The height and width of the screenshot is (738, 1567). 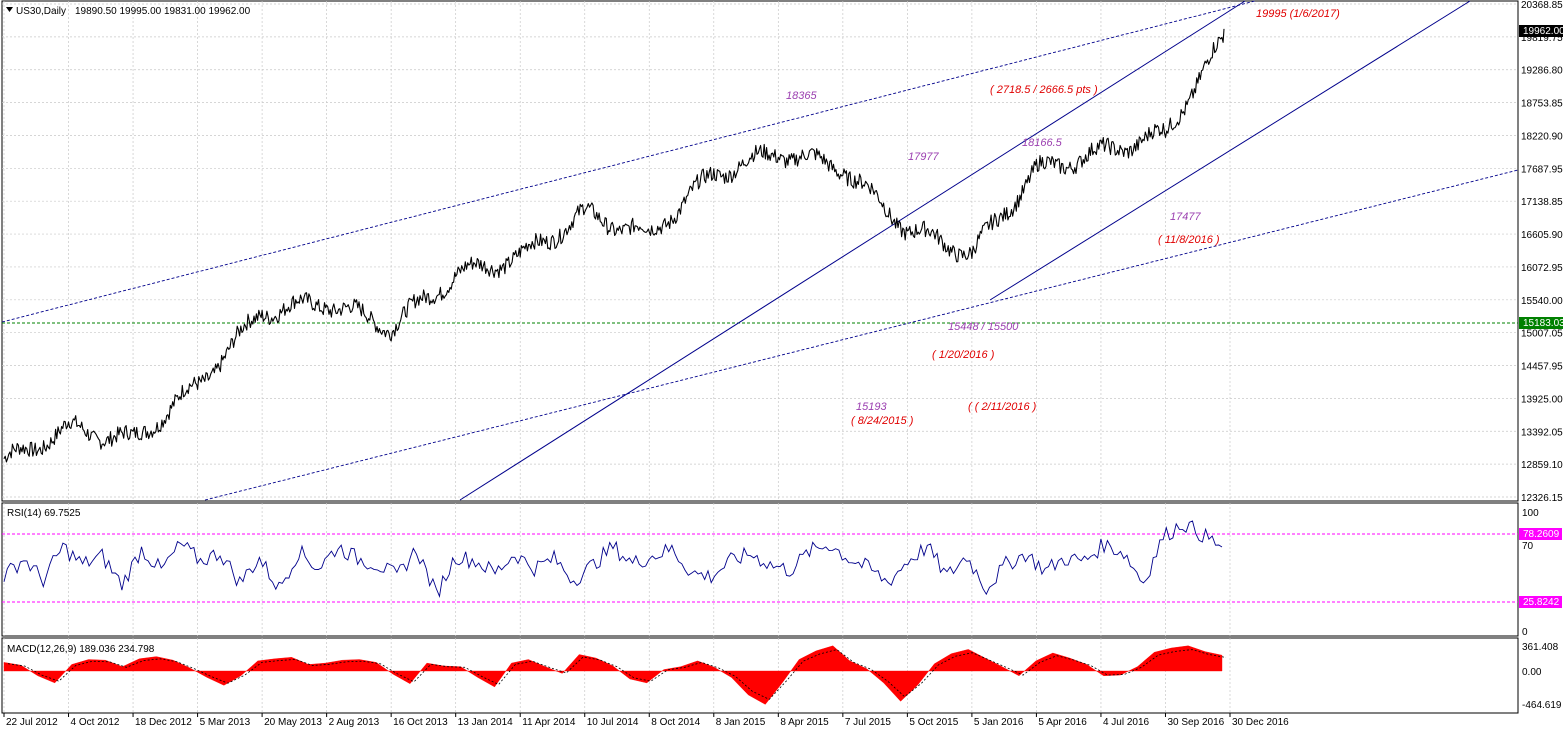 I want to click on price-tick-label: 17138.85, so click(x=1542, y=202).